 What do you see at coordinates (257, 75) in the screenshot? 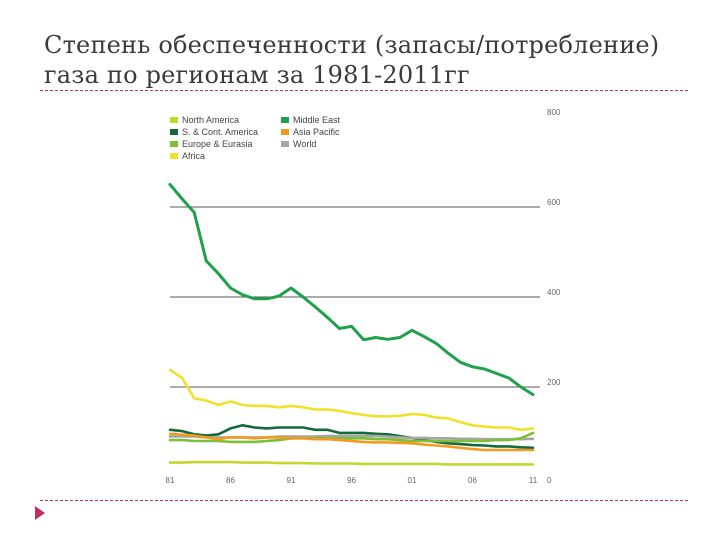
I see `slide-title-line-2: газа по регионам за 1981-2011гг` at bounding box center [257, 75].